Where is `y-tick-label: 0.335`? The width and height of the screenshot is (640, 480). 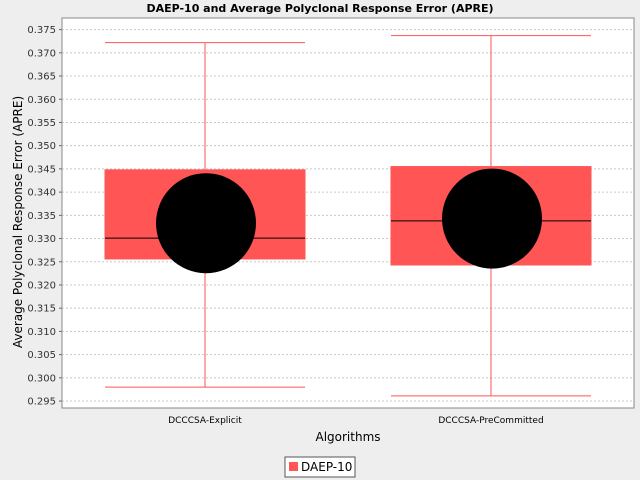 y-tick-label: 0.335 is located at coordinates (41, 216).